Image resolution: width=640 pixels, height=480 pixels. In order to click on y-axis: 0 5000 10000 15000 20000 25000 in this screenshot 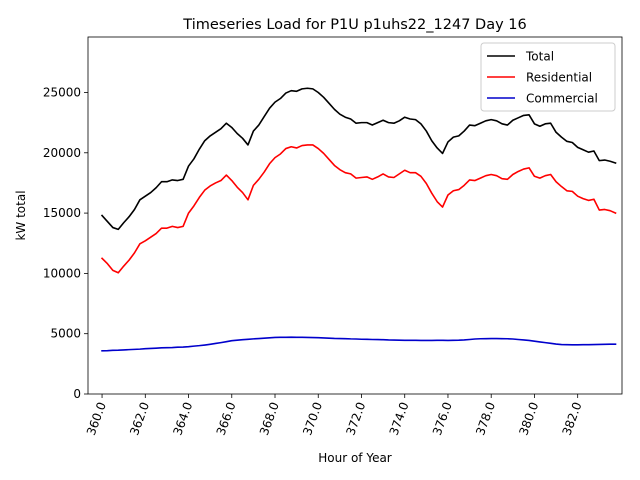, I will do `click(65, 243)`.